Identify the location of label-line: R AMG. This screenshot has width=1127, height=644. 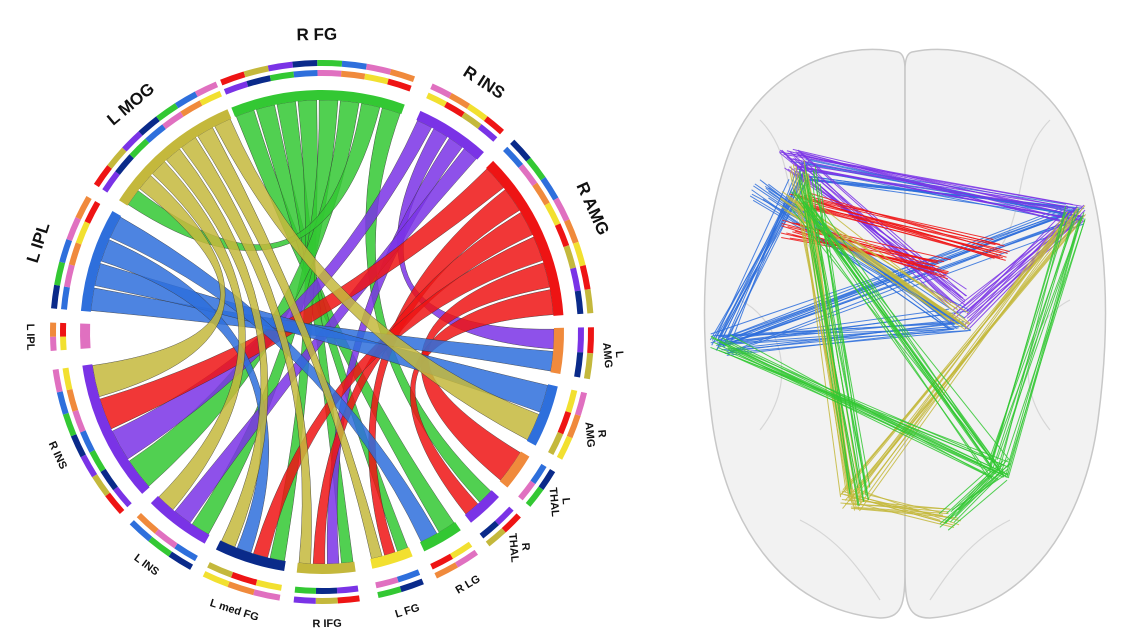
(592, 208).